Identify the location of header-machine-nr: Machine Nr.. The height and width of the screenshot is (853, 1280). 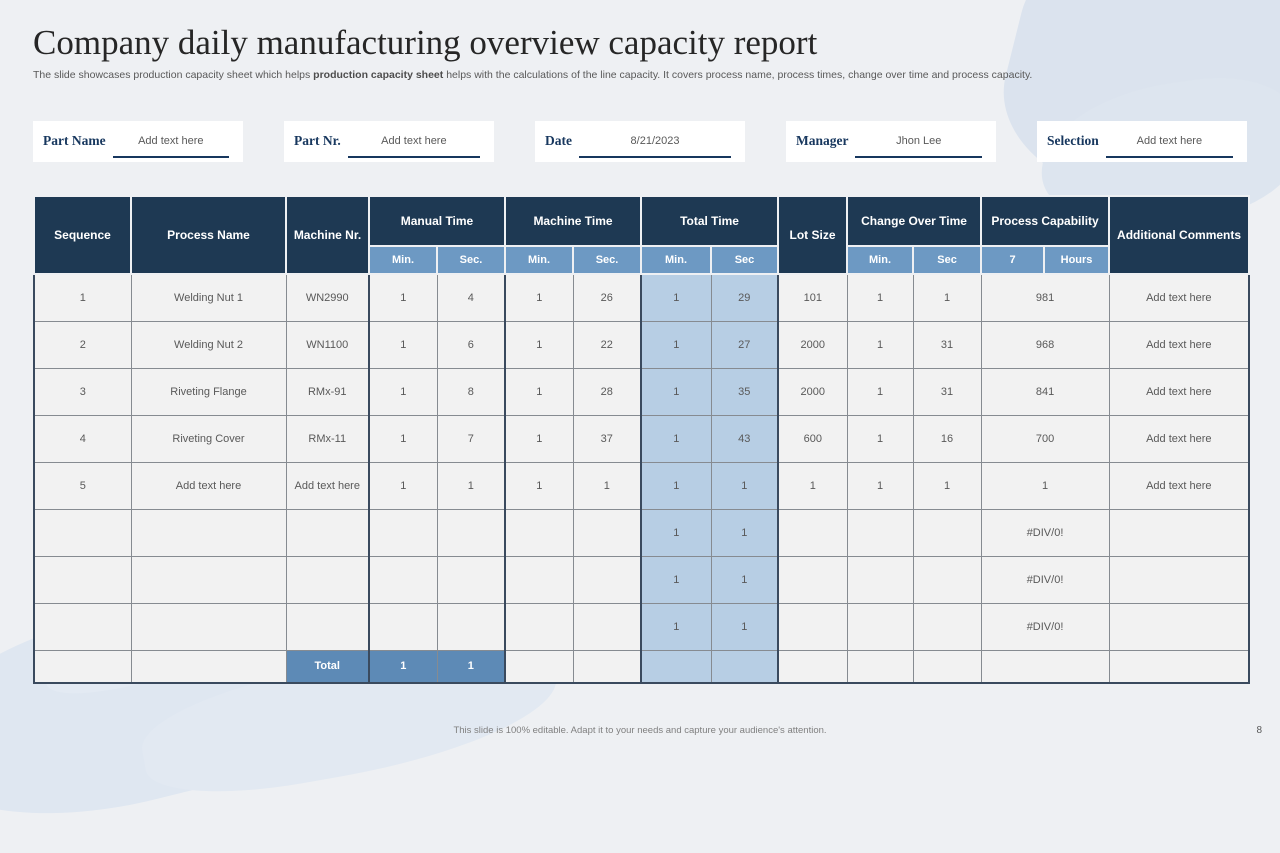
(327, 234).